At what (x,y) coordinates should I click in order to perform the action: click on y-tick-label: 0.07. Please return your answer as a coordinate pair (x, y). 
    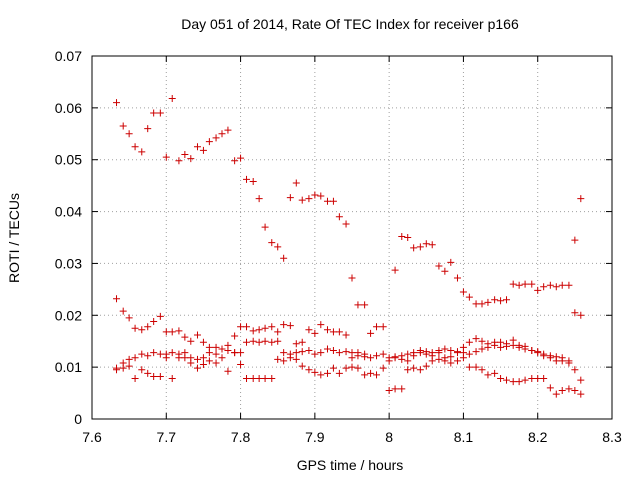
    Looking at the image, I should click on (68, 56).